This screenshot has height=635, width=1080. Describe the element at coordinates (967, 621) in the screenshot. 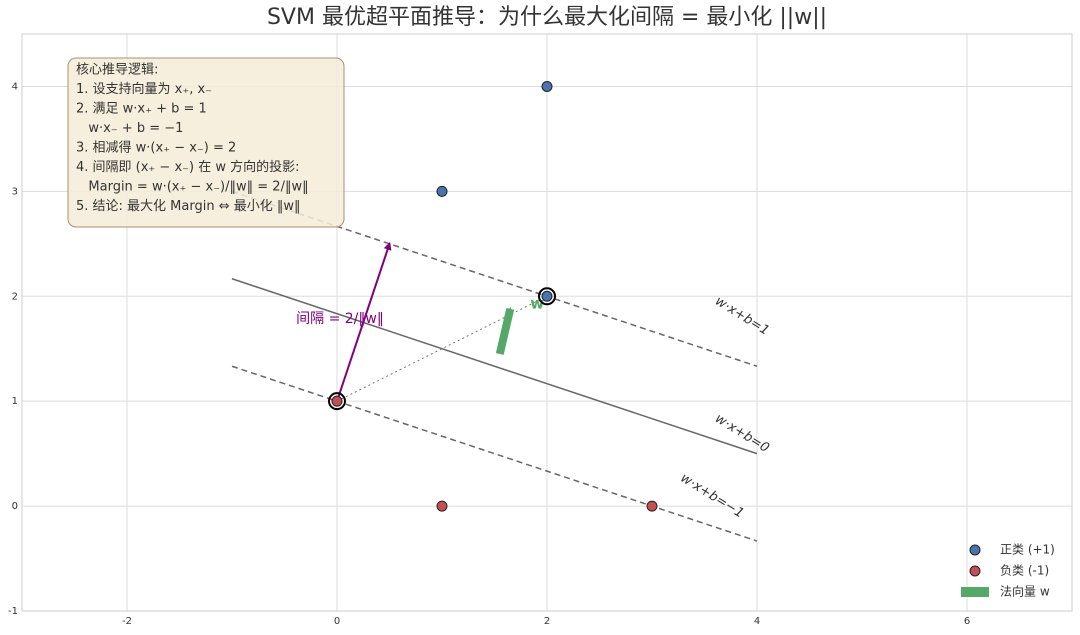

I see `x-tick-label: 6` at that location.